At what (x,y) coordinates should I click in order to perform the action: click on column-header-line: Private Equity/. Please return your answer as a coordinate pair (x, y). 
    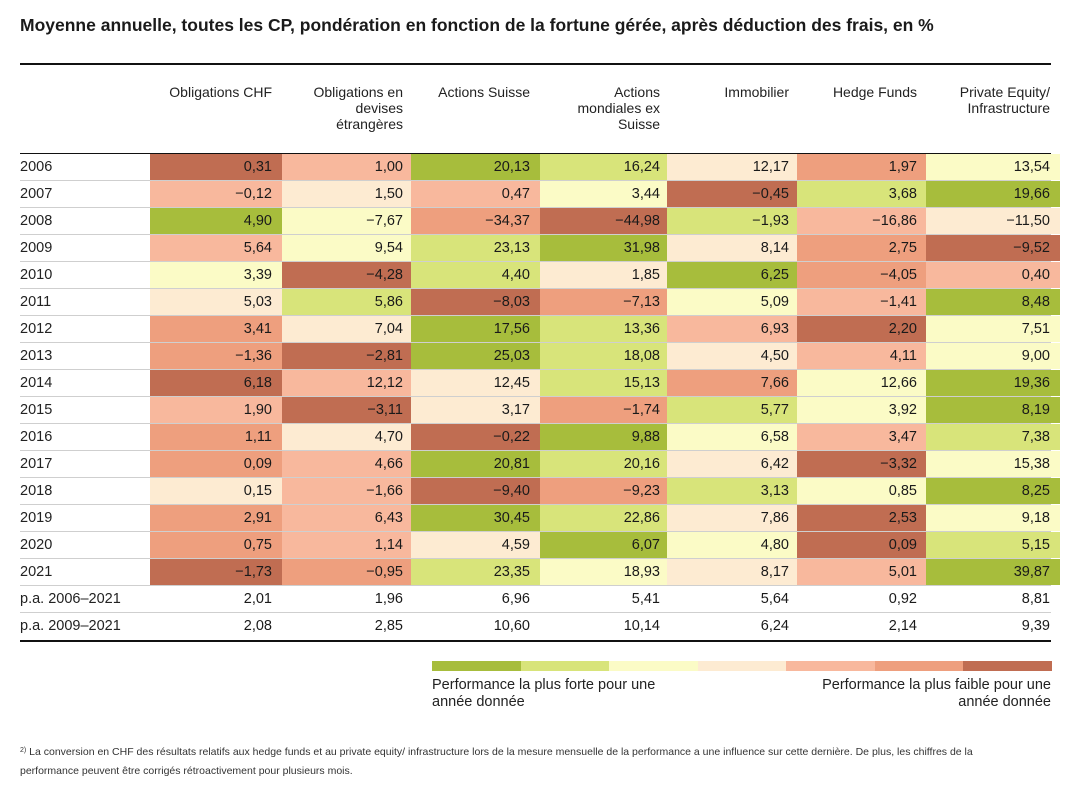
    Looking at the image, I should click on (1004, 92).